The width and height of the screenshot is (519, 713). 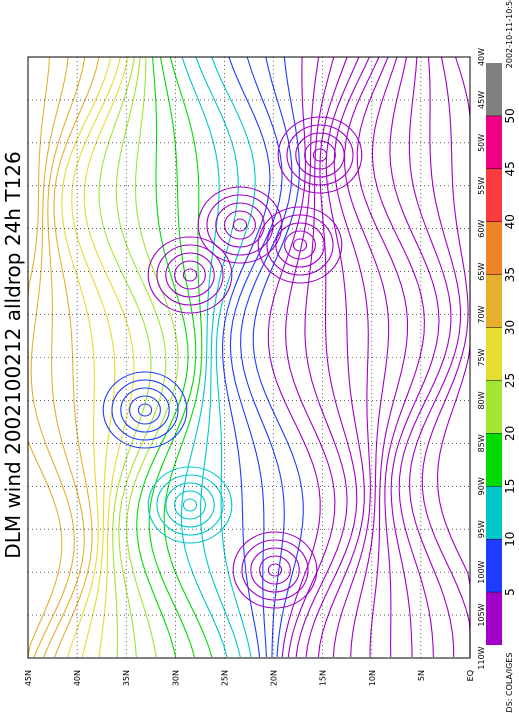 What do you see at coordinates (481, 400) in the screenshot?
I see `lon-label: 80W` at bounding box center [481, 400].